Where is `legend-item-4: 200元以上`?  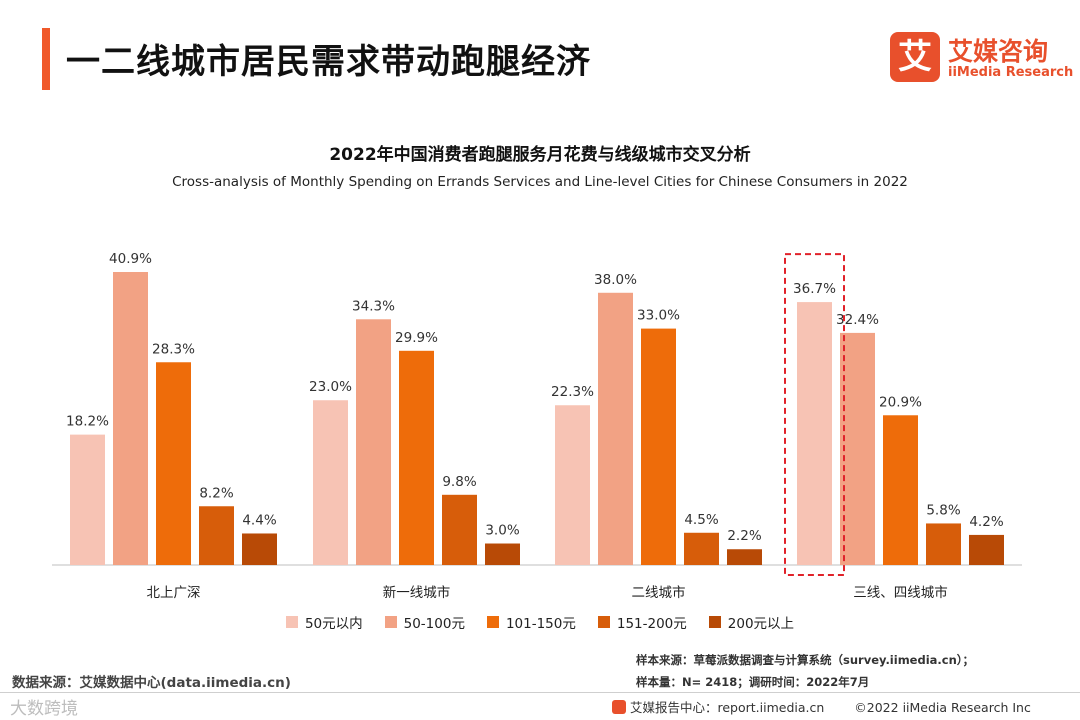
legend-item-4: 200元以上 is located at coordinates (751, 622).